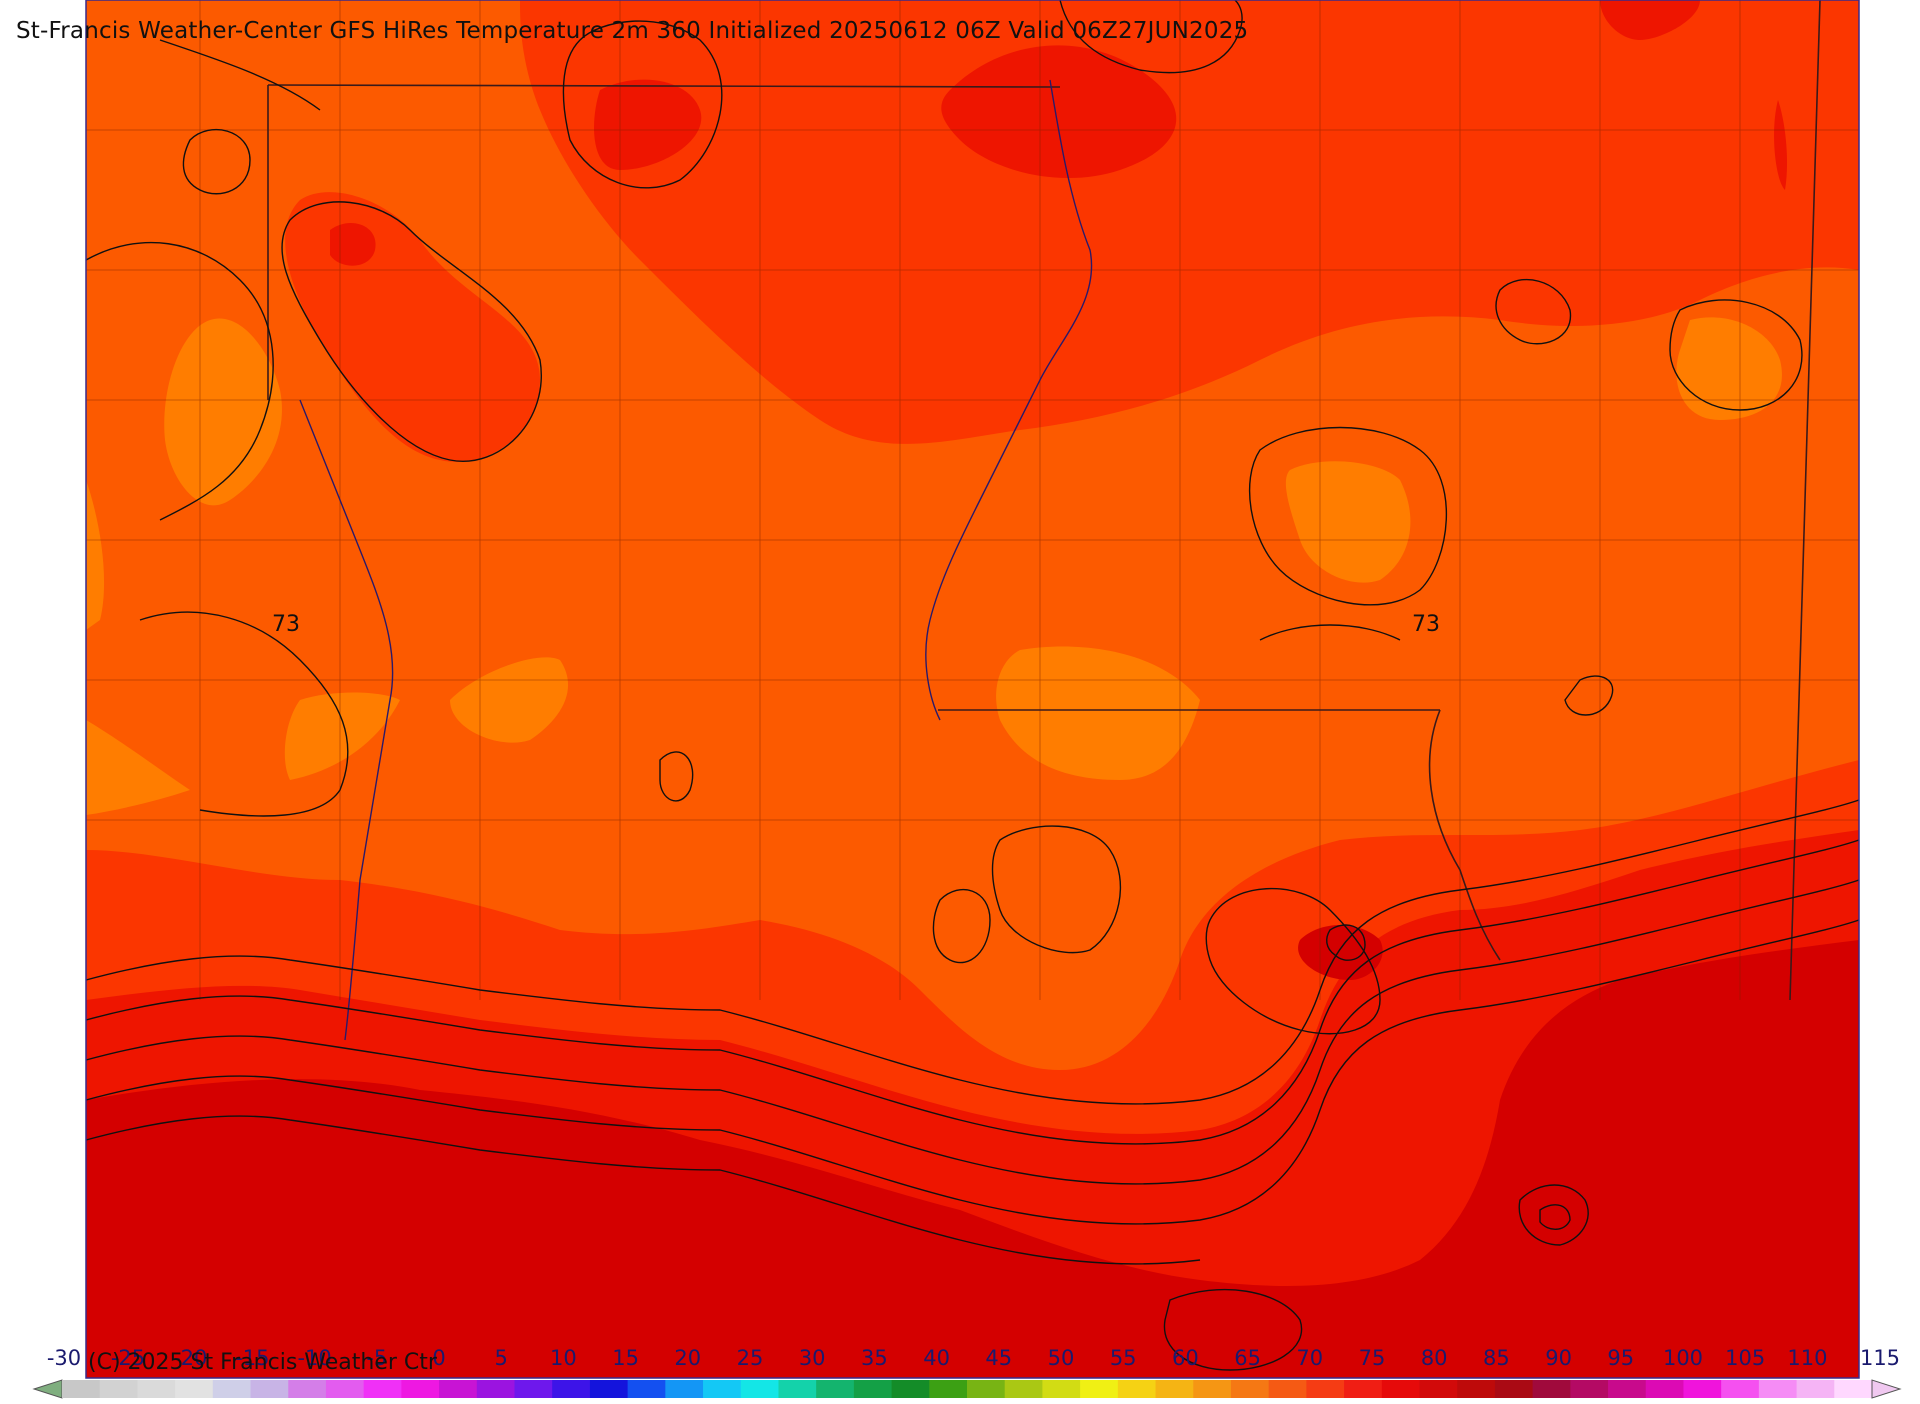 This screenshot has height=1404, width=1920. Describe the element at coordinates (286, 624) in the screenshot. I see `contour-label-73-west: 73` at that location.